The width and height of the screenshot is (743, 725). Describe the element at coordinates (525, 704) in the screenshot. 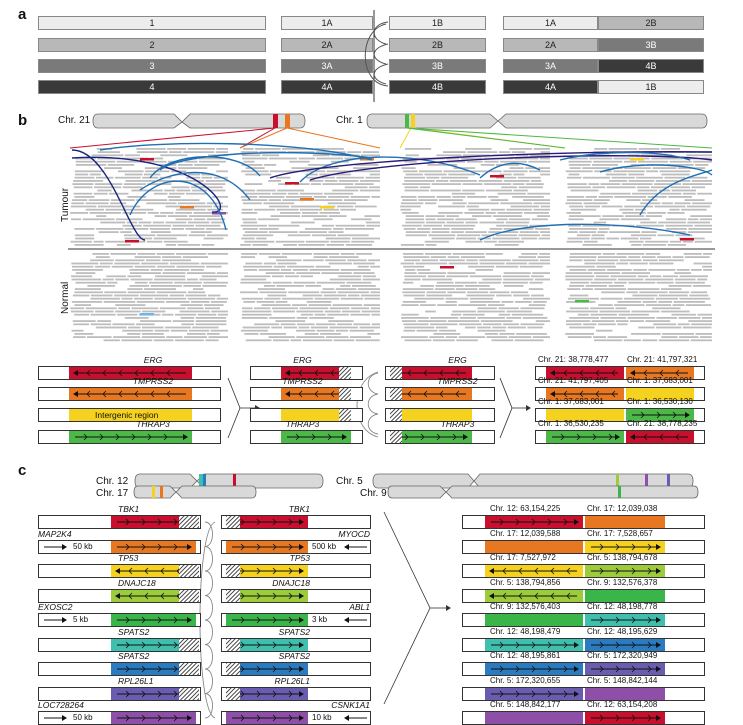

I see `junction-coord-left: Chr. 5: 148,842,177` at that location.